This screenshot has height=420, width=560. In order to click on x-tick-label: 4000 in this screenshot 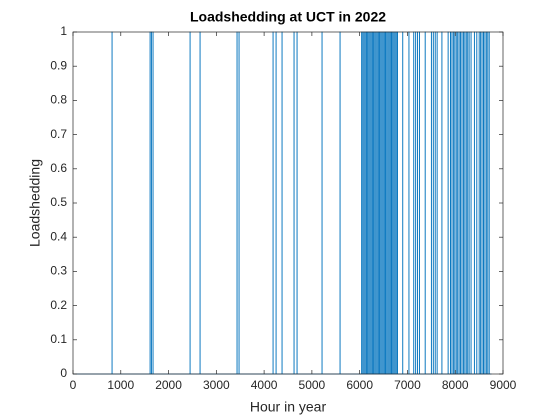, I will do `click(264, 385)`.